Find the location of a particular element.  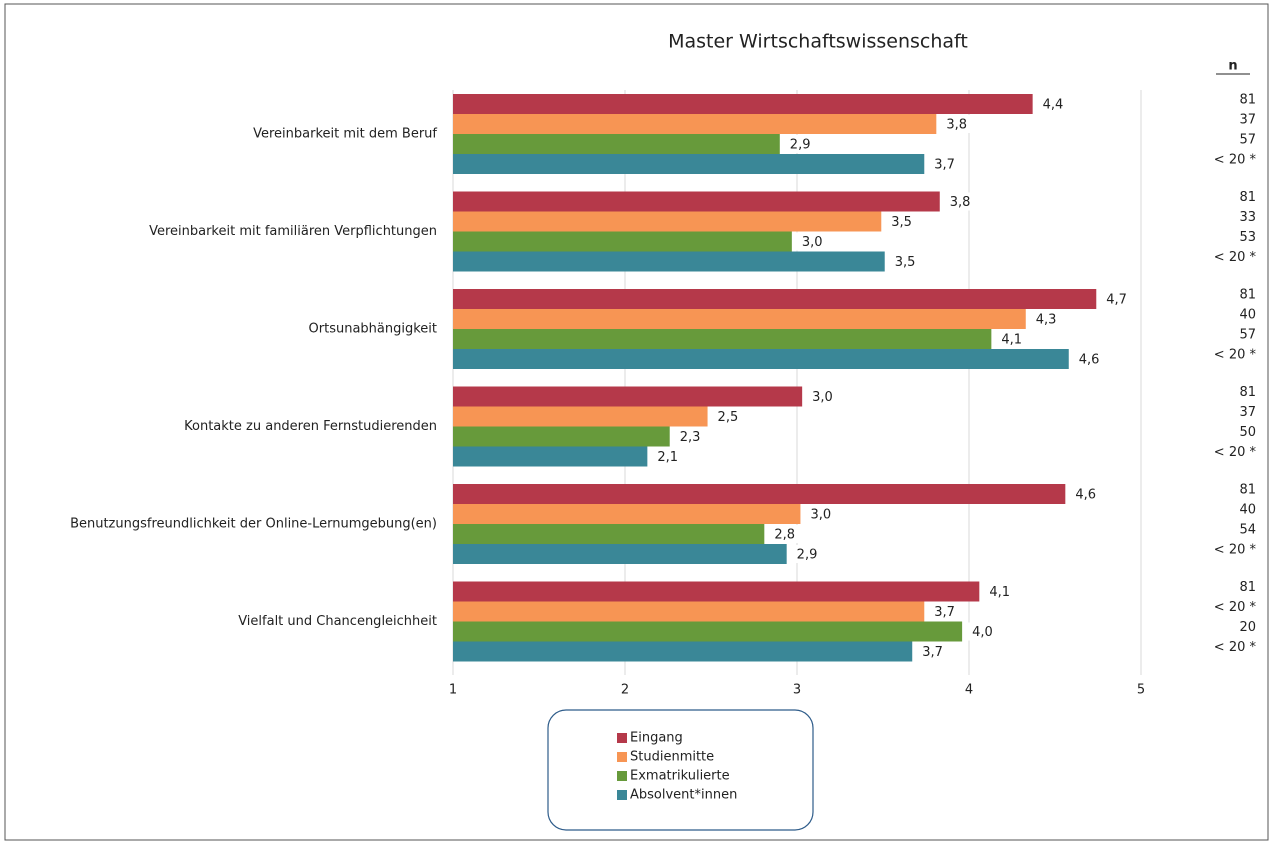

n-header: n is located at coordinates (1232, 66).